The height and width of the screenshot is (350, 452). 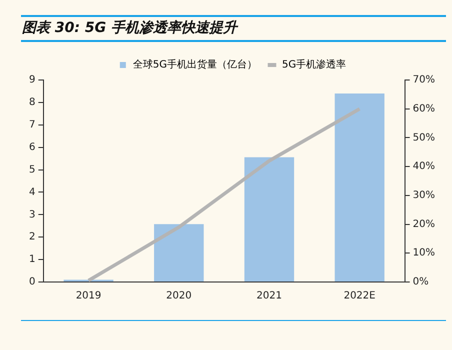 What do you see at coordinates (129, 28) in the screenshot?
I see `chart-title: 图表 30: 5G 手机渗透率快速提升` at bounding box center [129, 28].